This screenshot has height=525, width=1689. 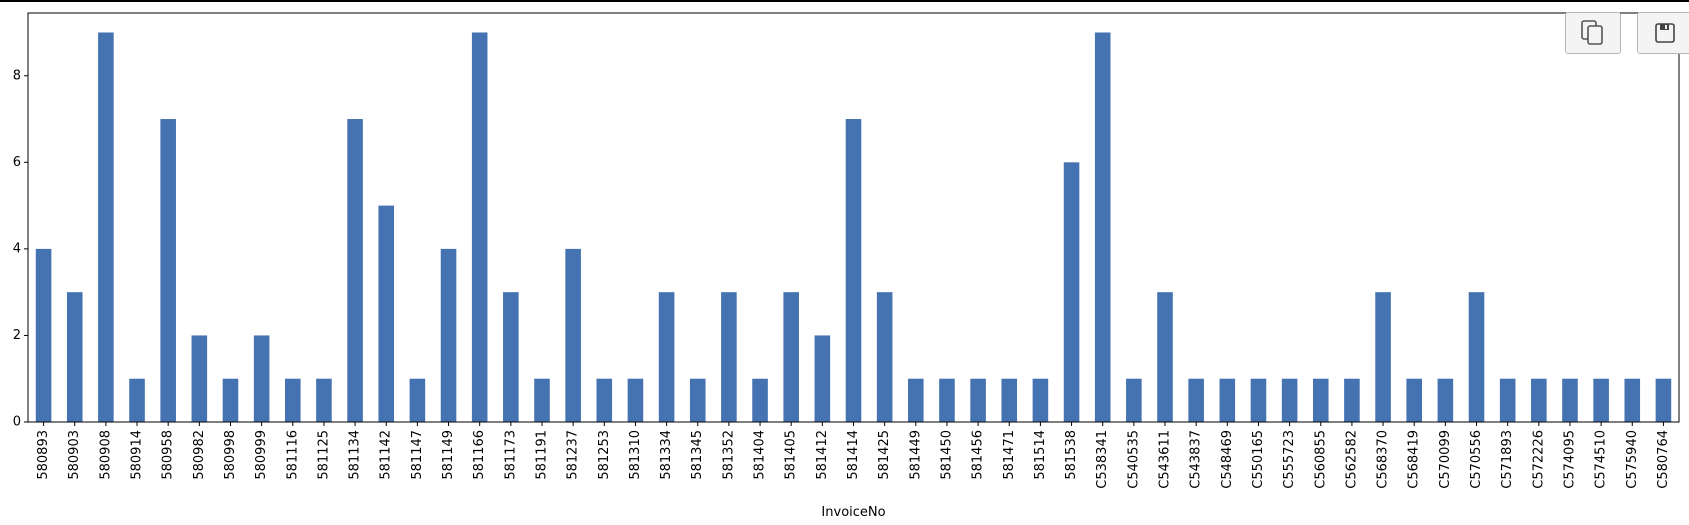 I want to click on x-tick-label: 581425, so click(x=884, y=455).